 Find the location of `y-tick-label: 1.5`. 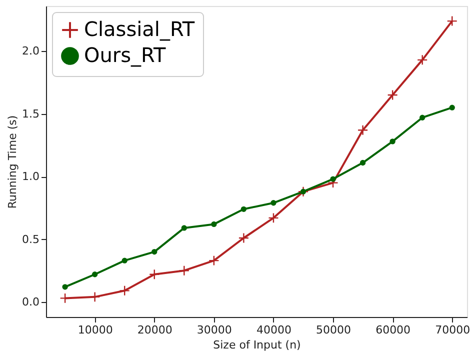

y-tick-label: 1.5 is located at coordinates (31, 113).